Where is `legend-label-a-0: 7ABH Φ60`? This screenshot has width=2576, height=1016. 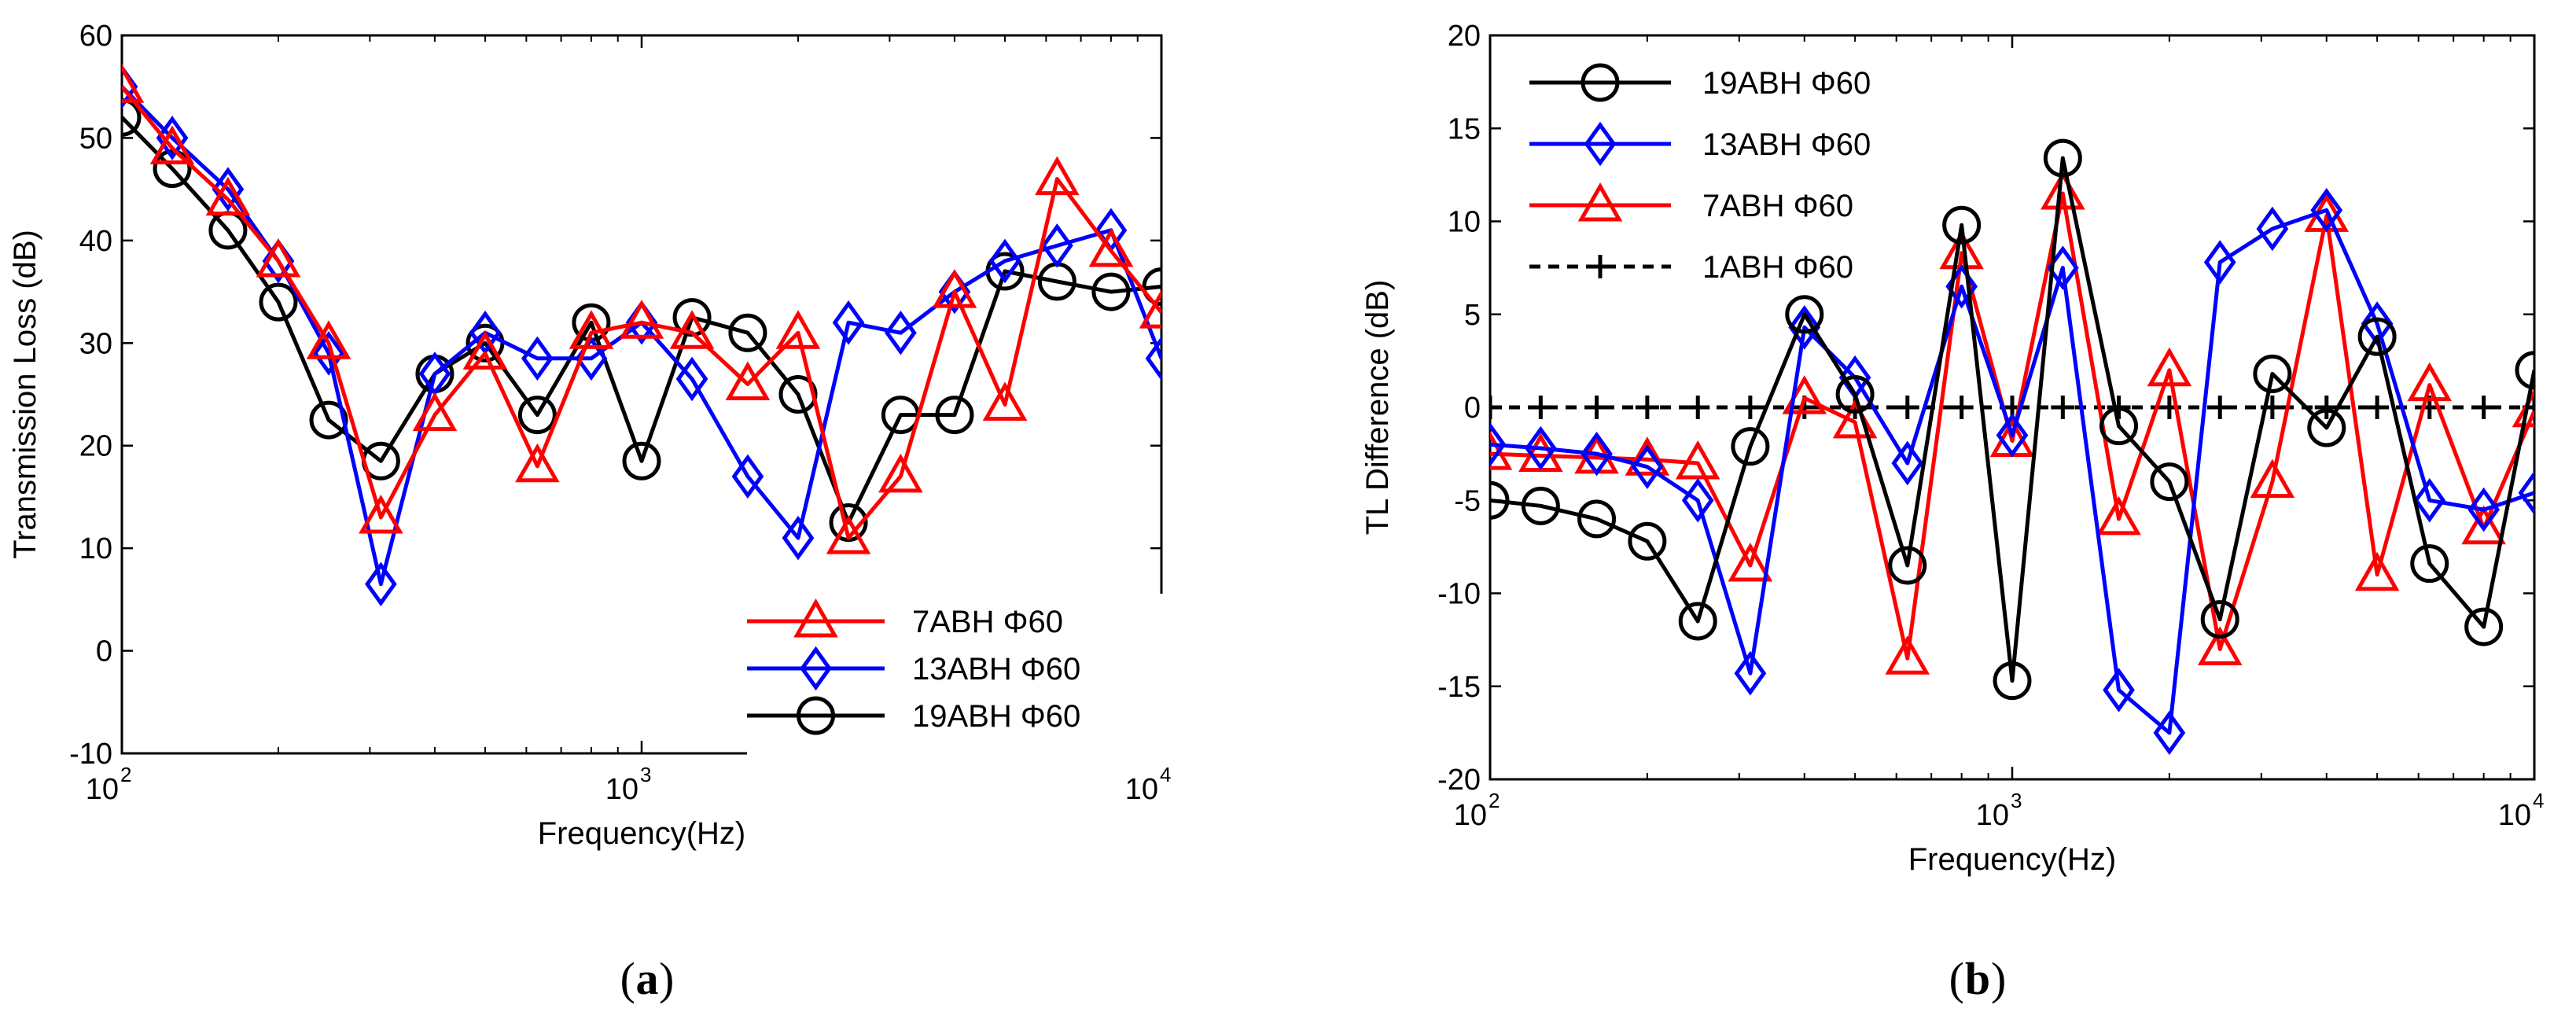
legend-label-a-0: 7ABH Φ60 is located at coordinates (988, 622).